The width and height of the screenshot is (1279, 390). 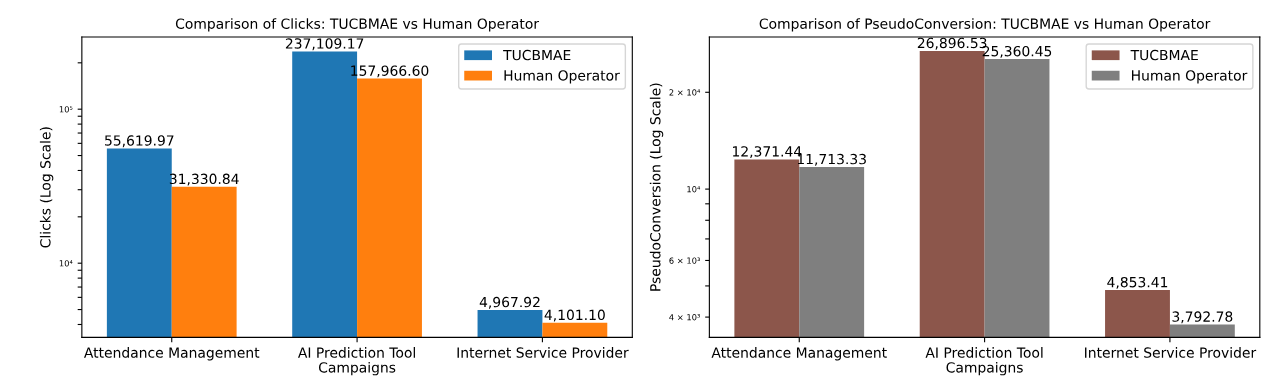 What do you see at coordinates (574, 315) in the screenshot?
I see `data-label: 4,101.10` at bounding box center [574, 315].